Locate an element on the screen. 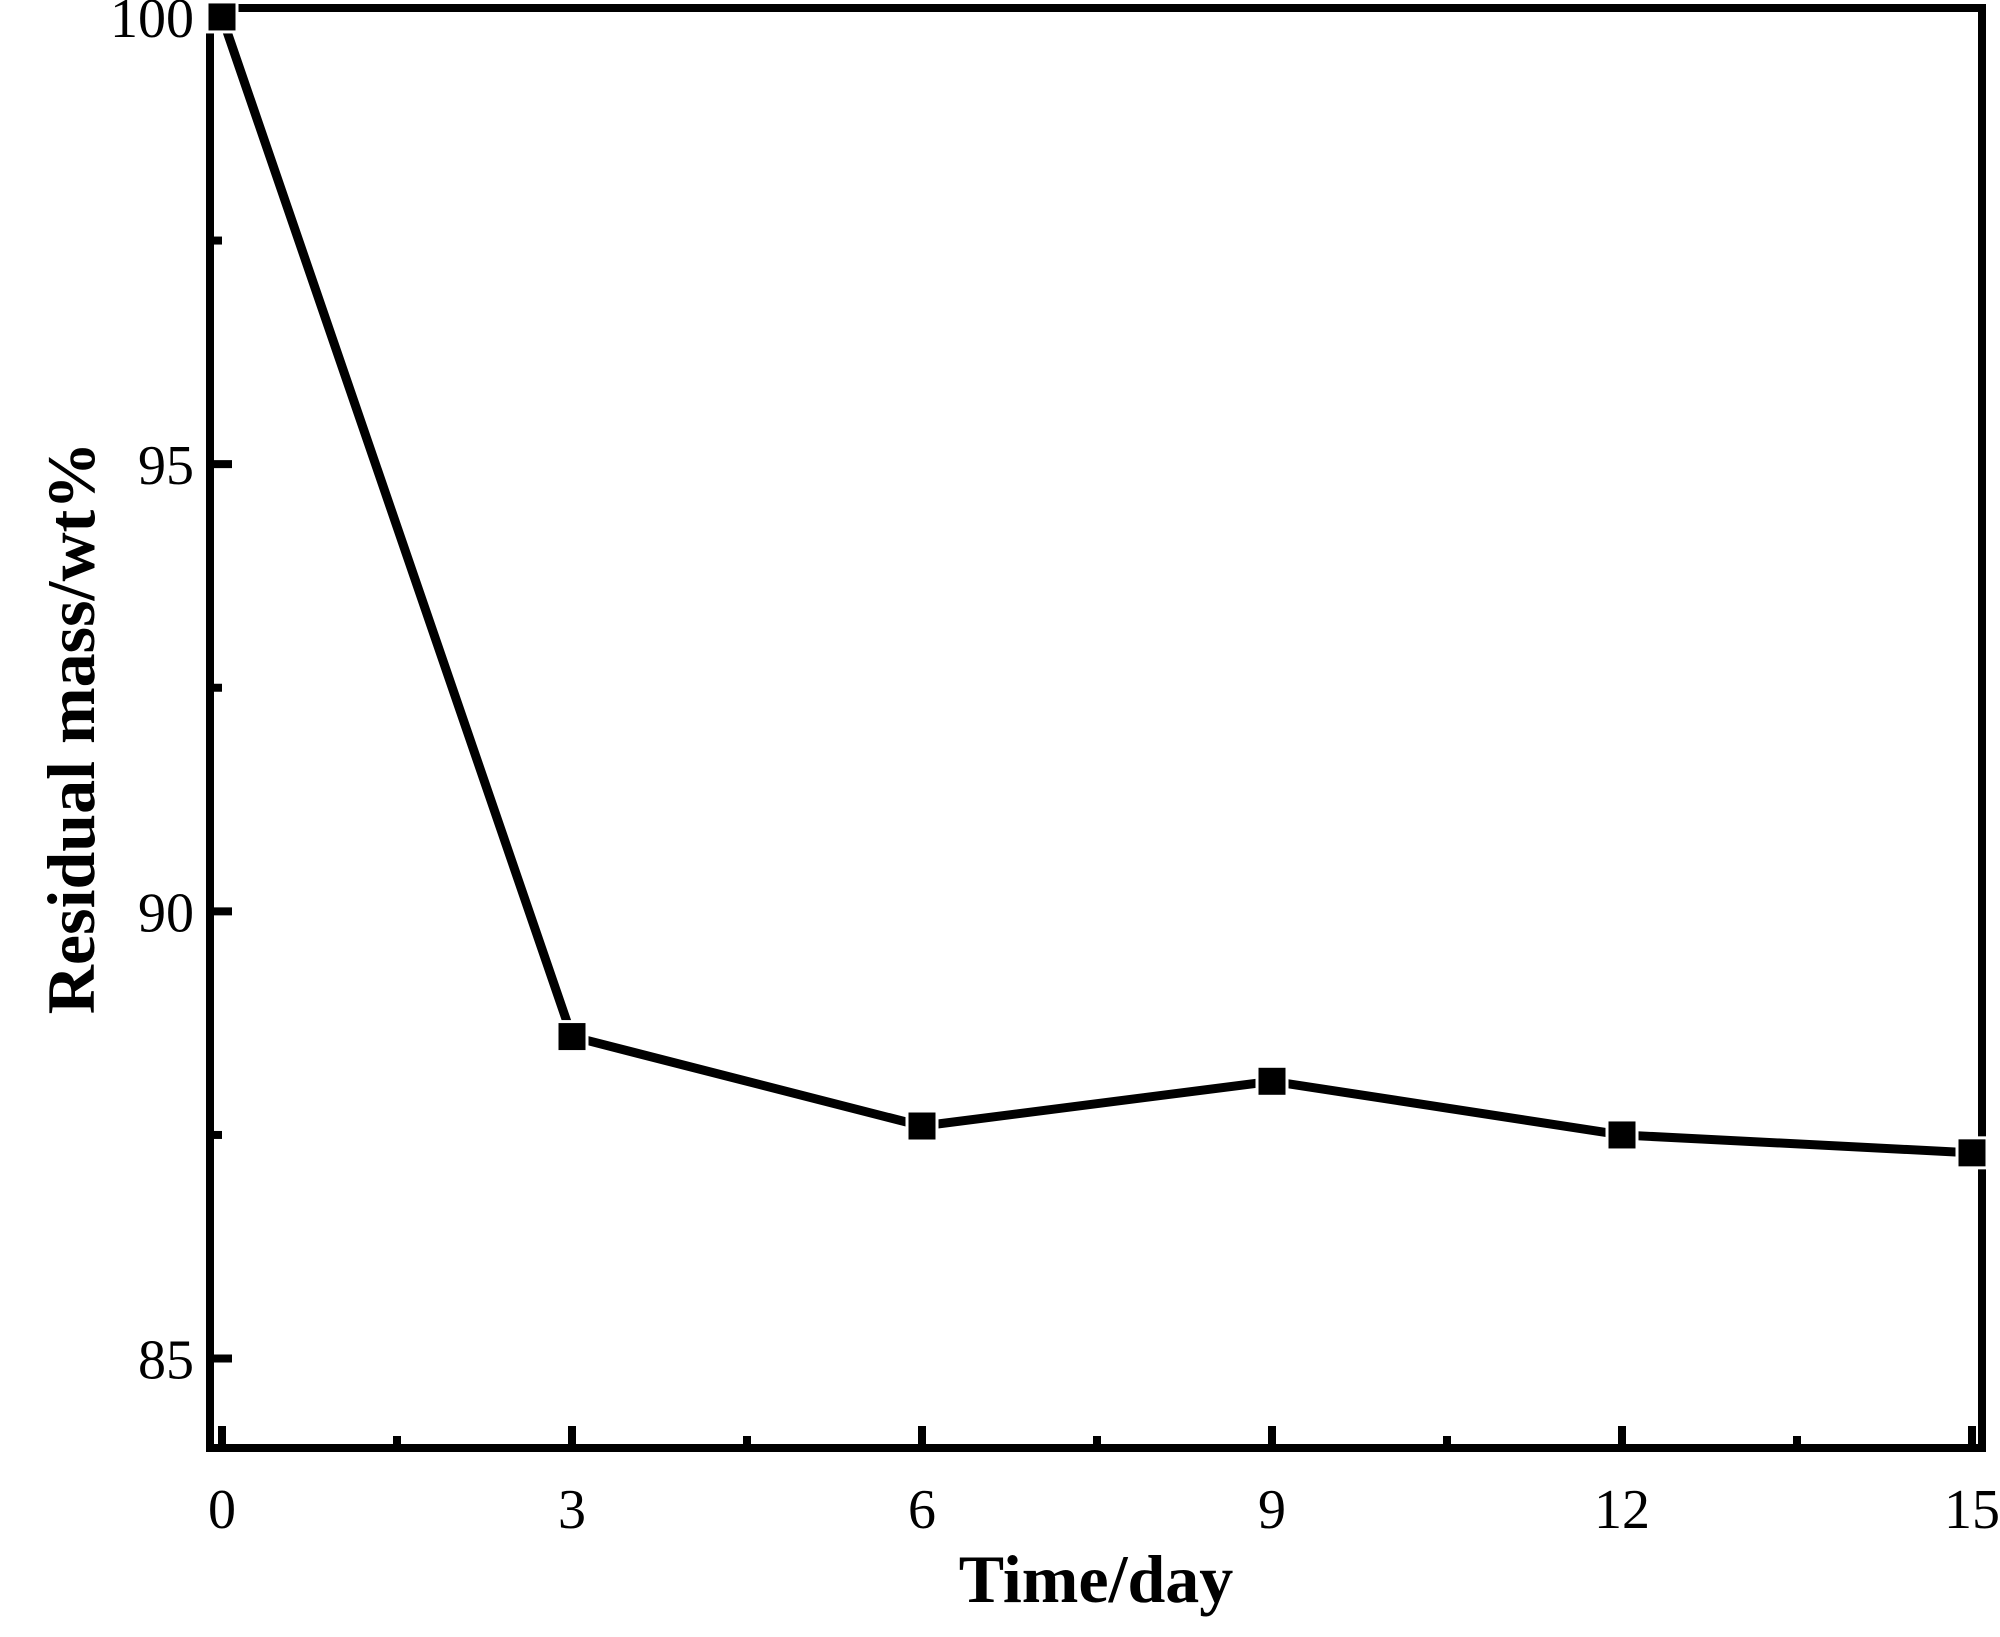 The image size is (2000, 1637). x-tick-label: 6 is located at coordinates (922, 1510).